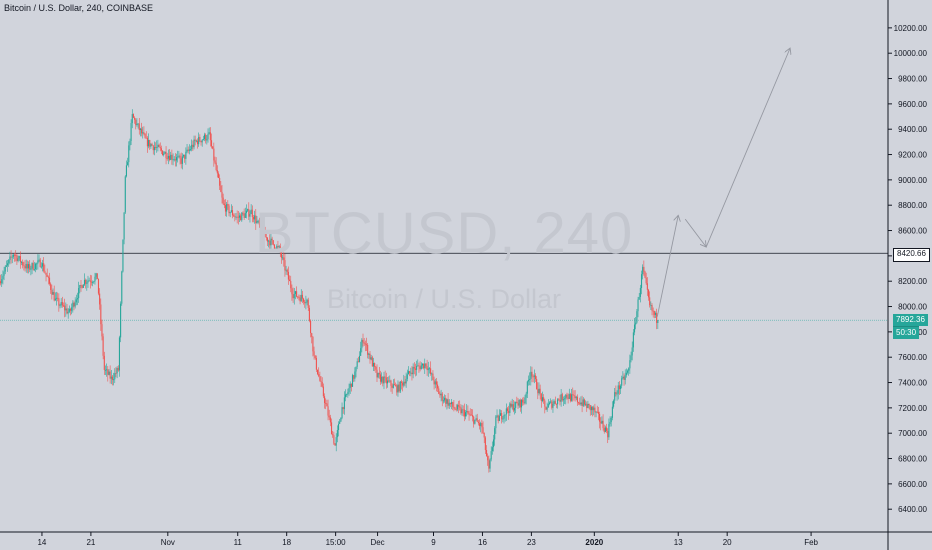 This screenshot has width=932, height=550. What do you see at coordinates (531, 542) in the screenshot?
I see `time-axis-label: 23` at bounding box center [531, 542].